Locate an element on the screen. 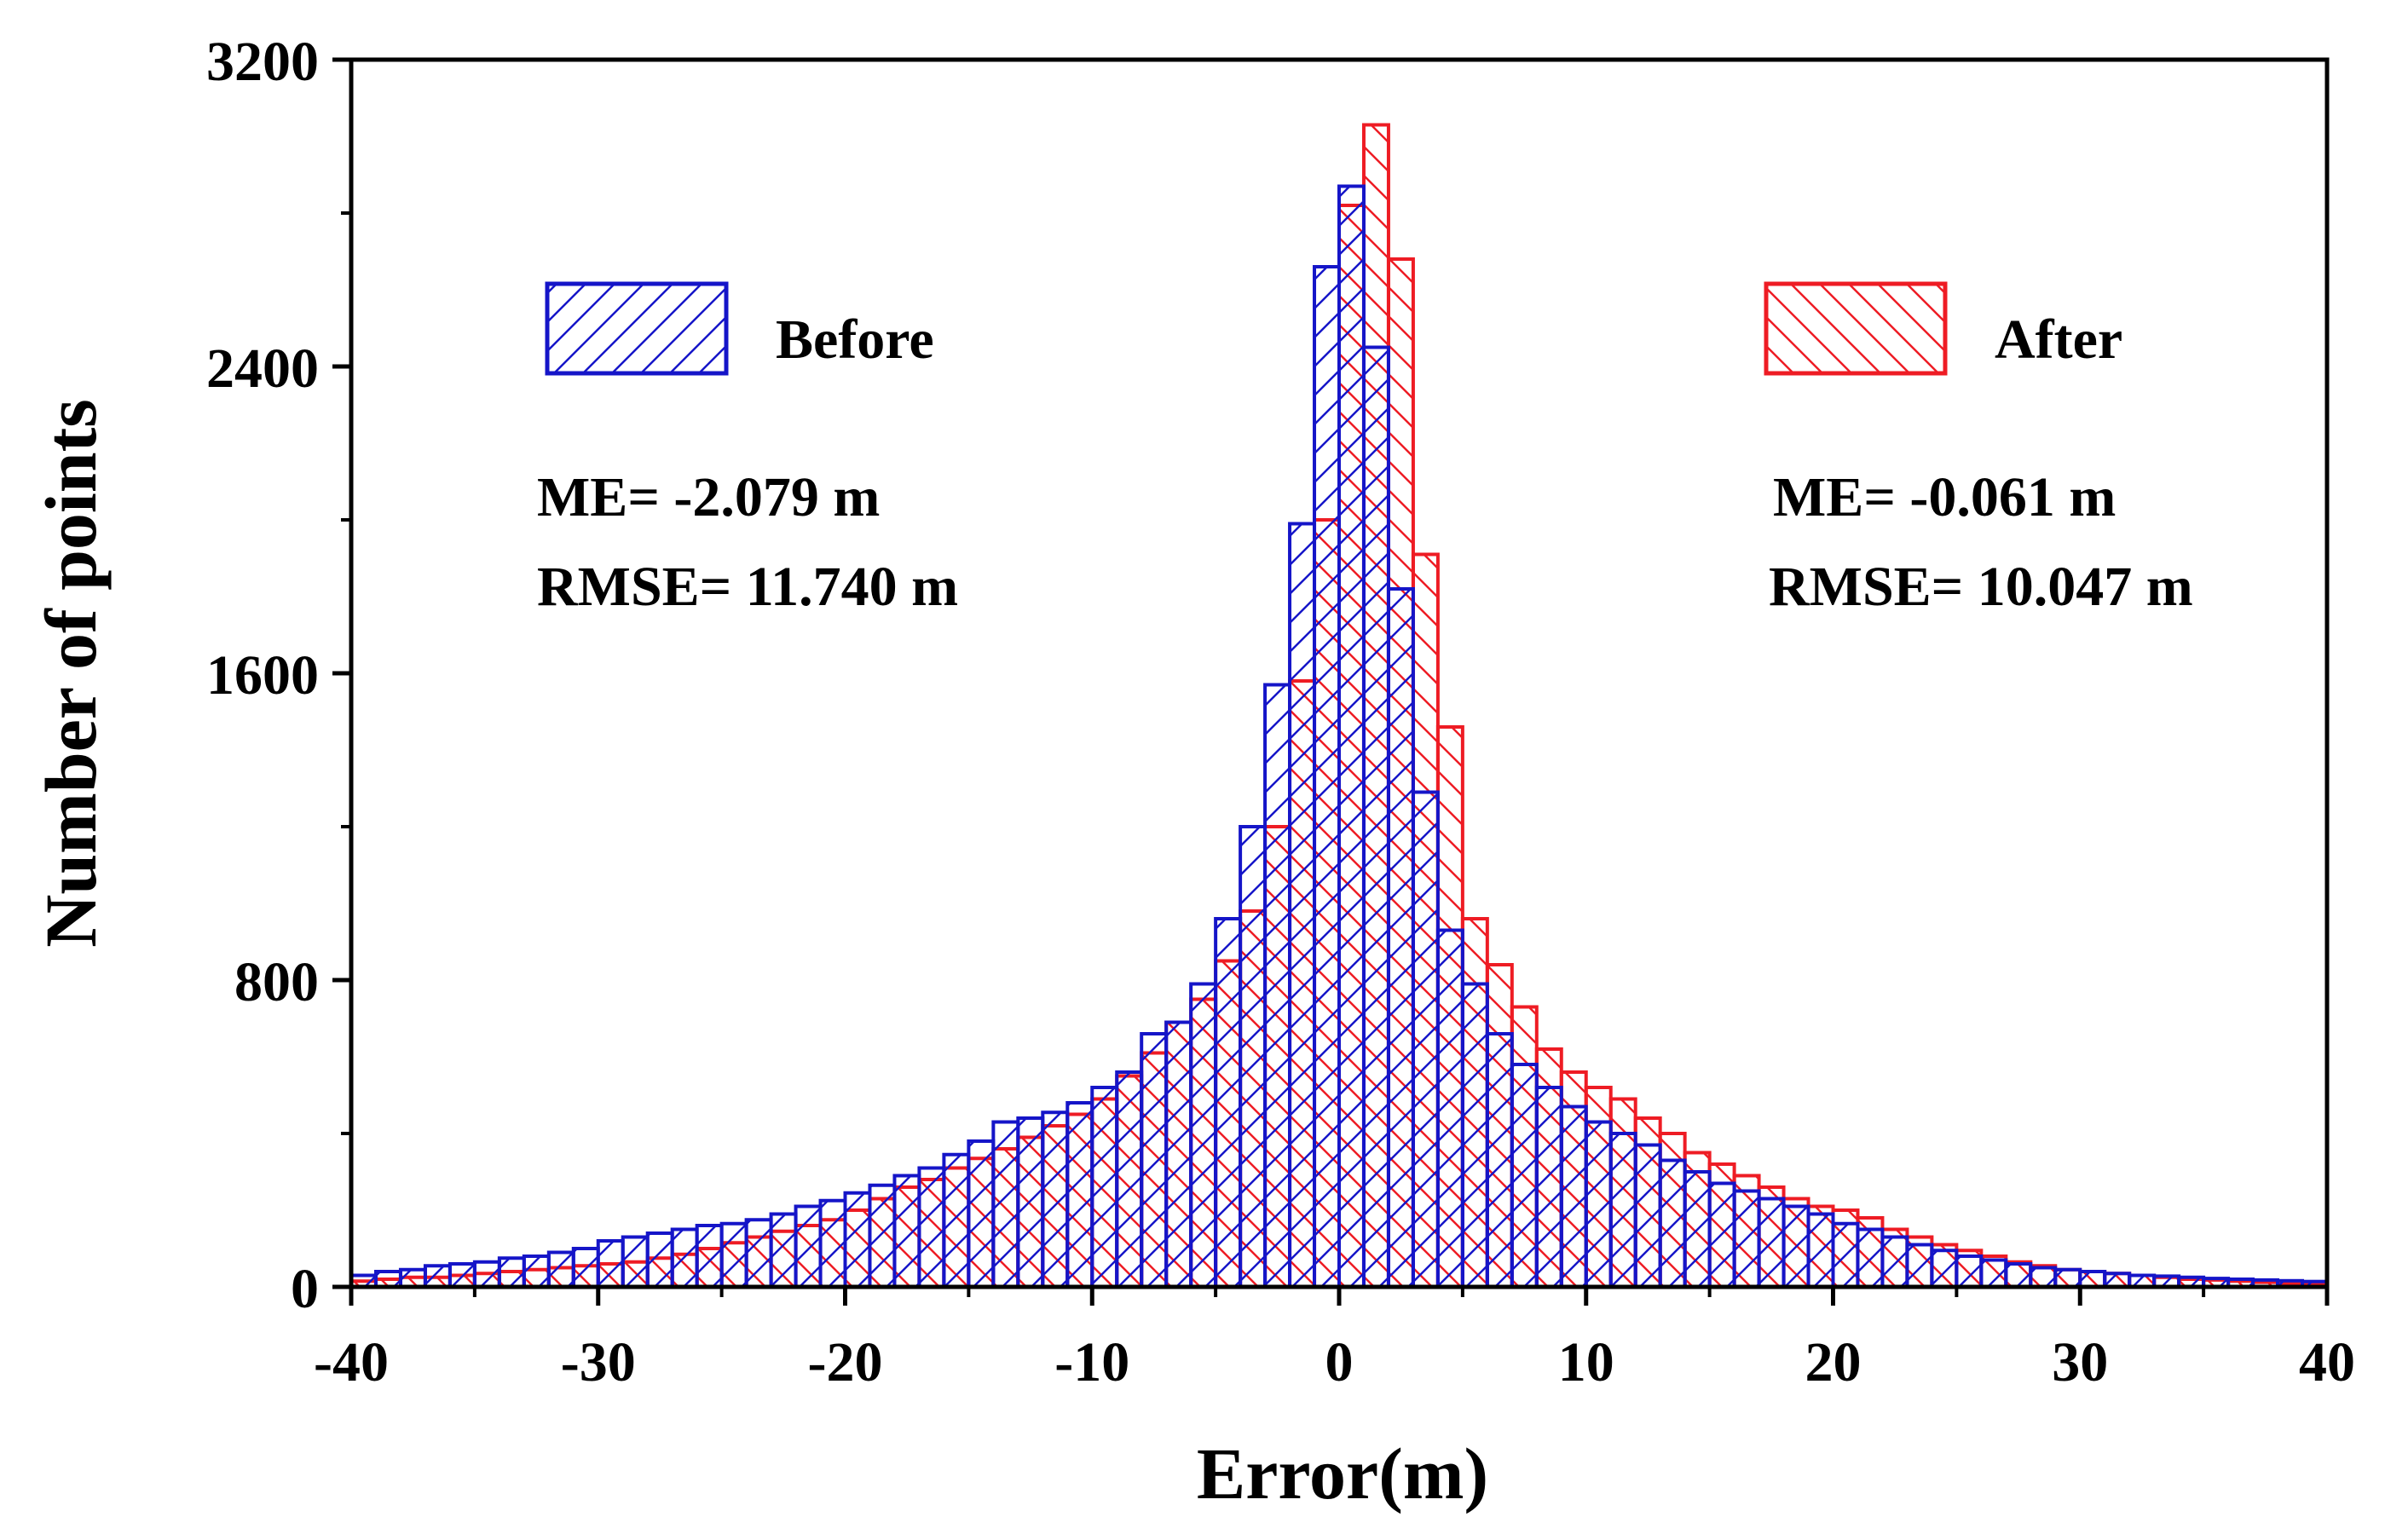  y-tick-label: 2400 is located at coordinates (262, 368).